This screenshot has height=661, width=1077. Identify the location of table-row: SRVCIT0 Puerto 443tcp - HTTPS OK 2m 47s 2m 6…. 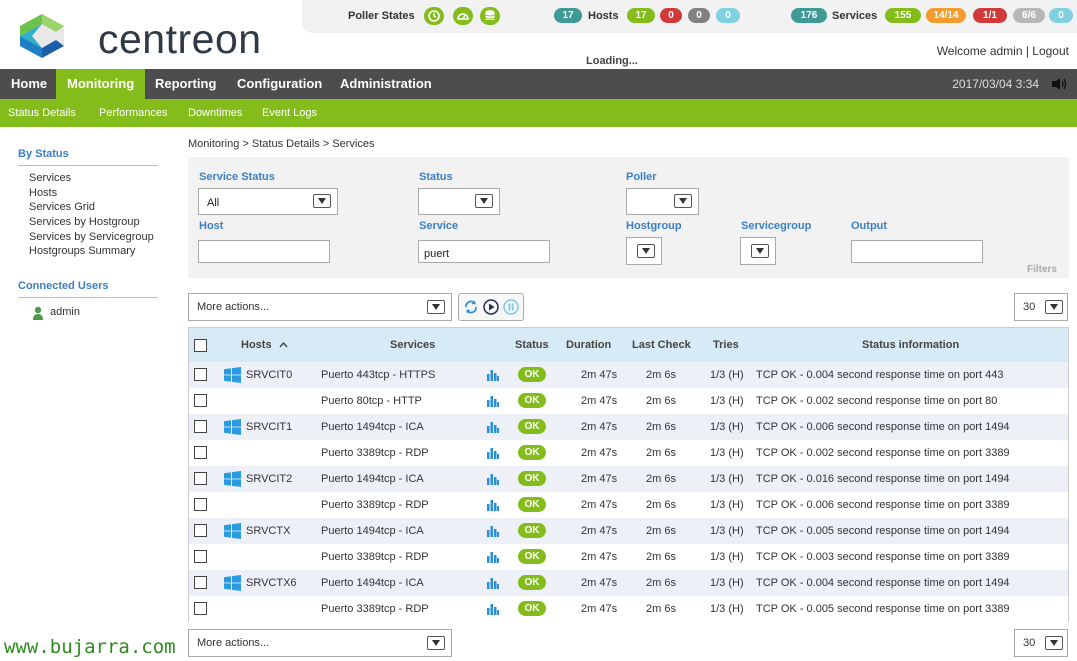
(628, 375).